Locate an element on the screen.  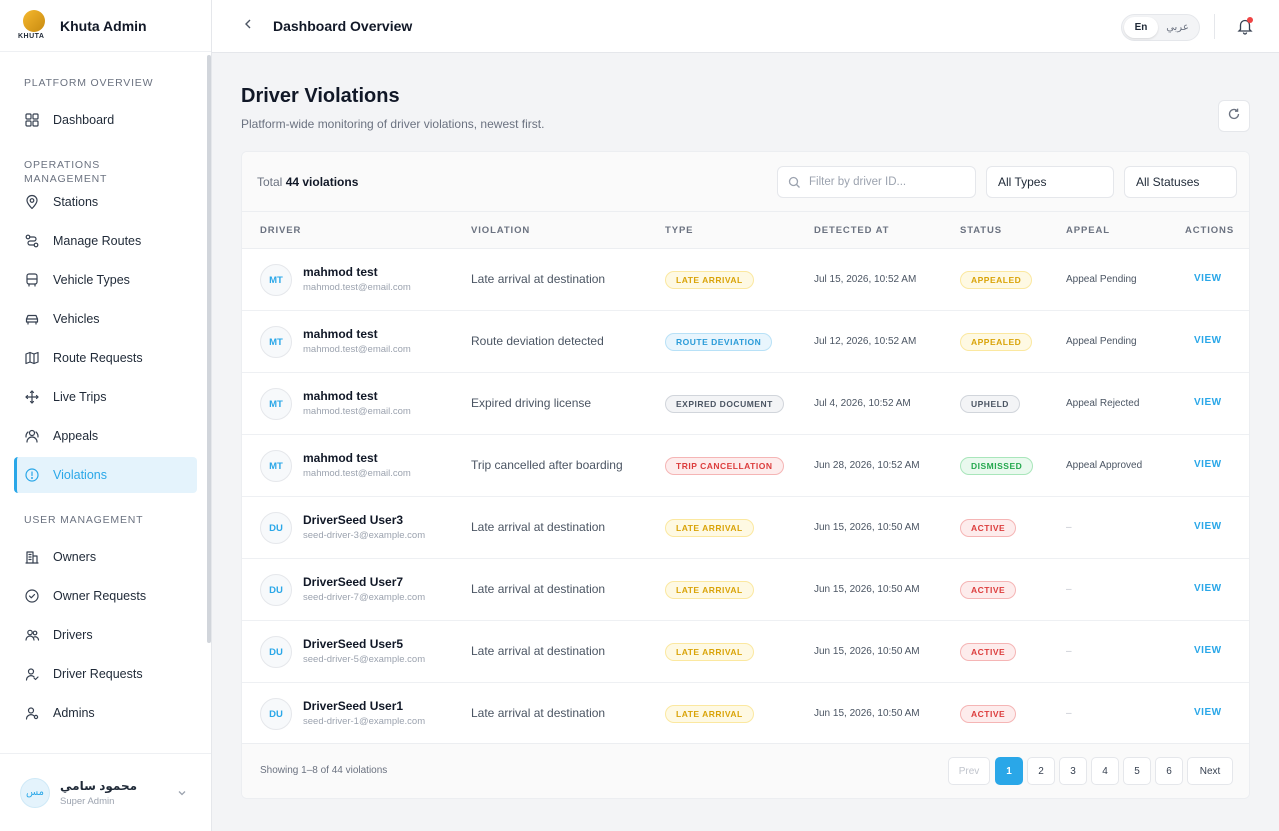
driver-name: mahmod test is located at coordinates (340, 396).